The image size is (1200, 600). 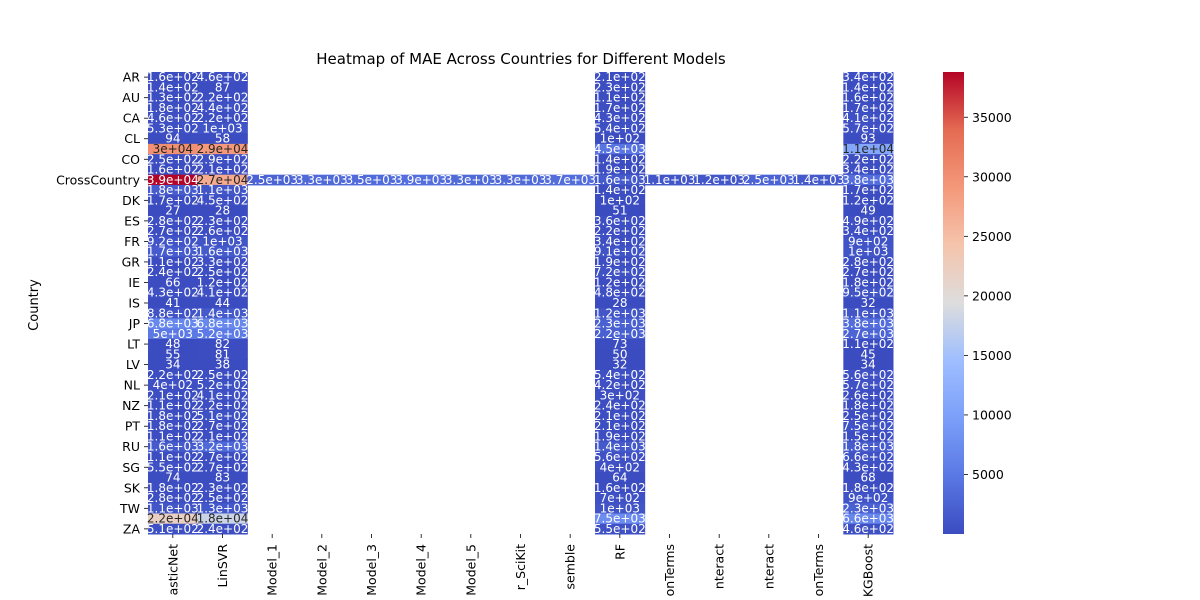 What do you see at coordinates (132, 220) in the screenshot?
I see `y-tick-label: ES` at bounding box center [132, 220].